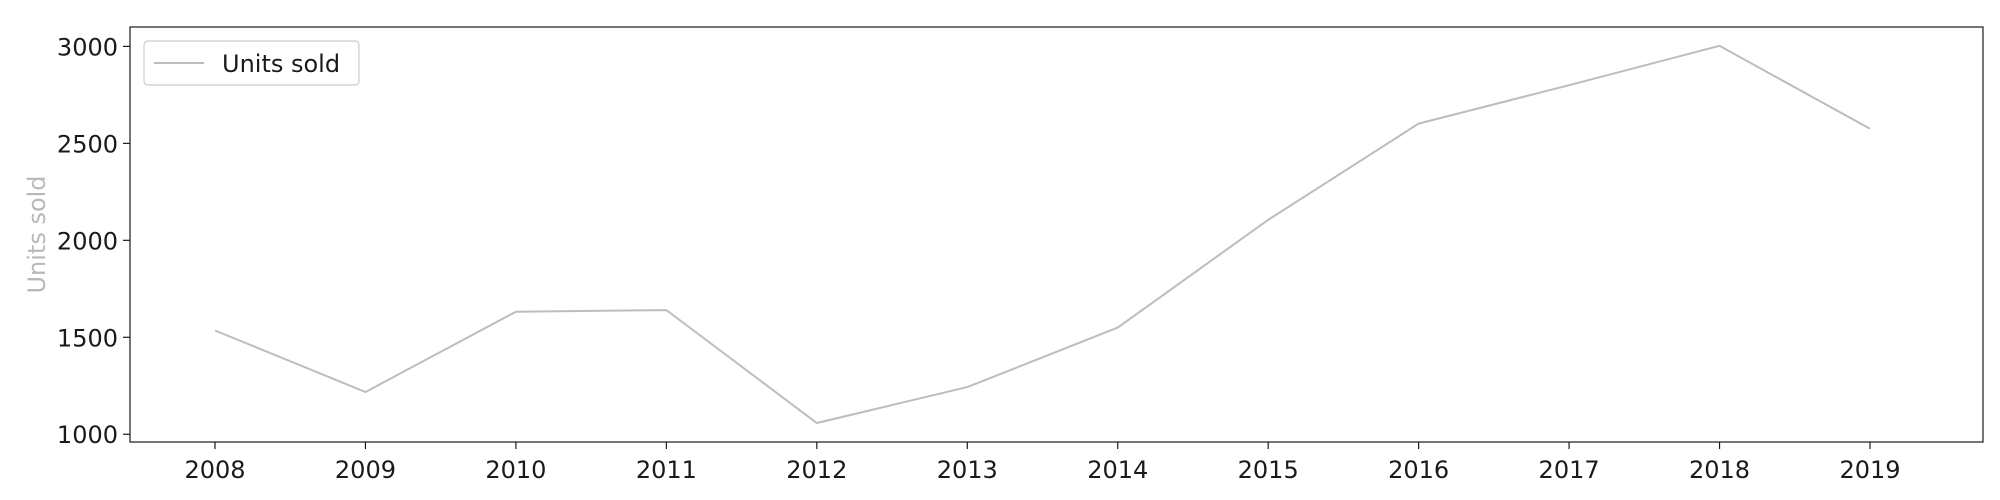 The width and height of the screenshot is (2000, 500). Describe the element at coordinates (214, 470) in the screenshot. I see `x-tick-label: 2008` at that location.